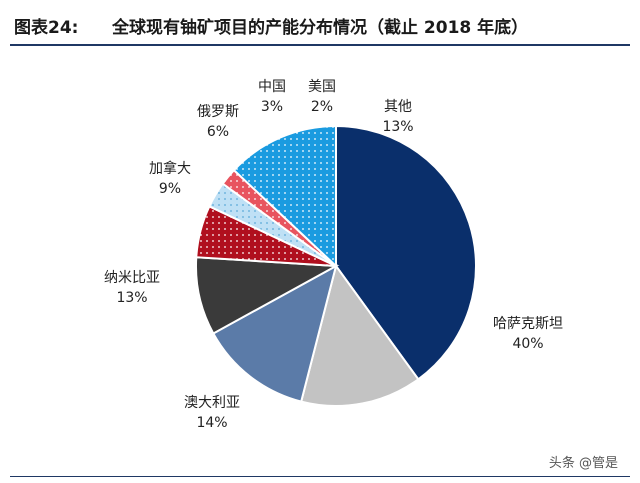 Image resolution: width=640 pixels, height=483 pixels. What do you see at coordinates (170, 168) in the screenshot?
I see `slice-name-label: 加拿大` at bounding box center [170, 168].